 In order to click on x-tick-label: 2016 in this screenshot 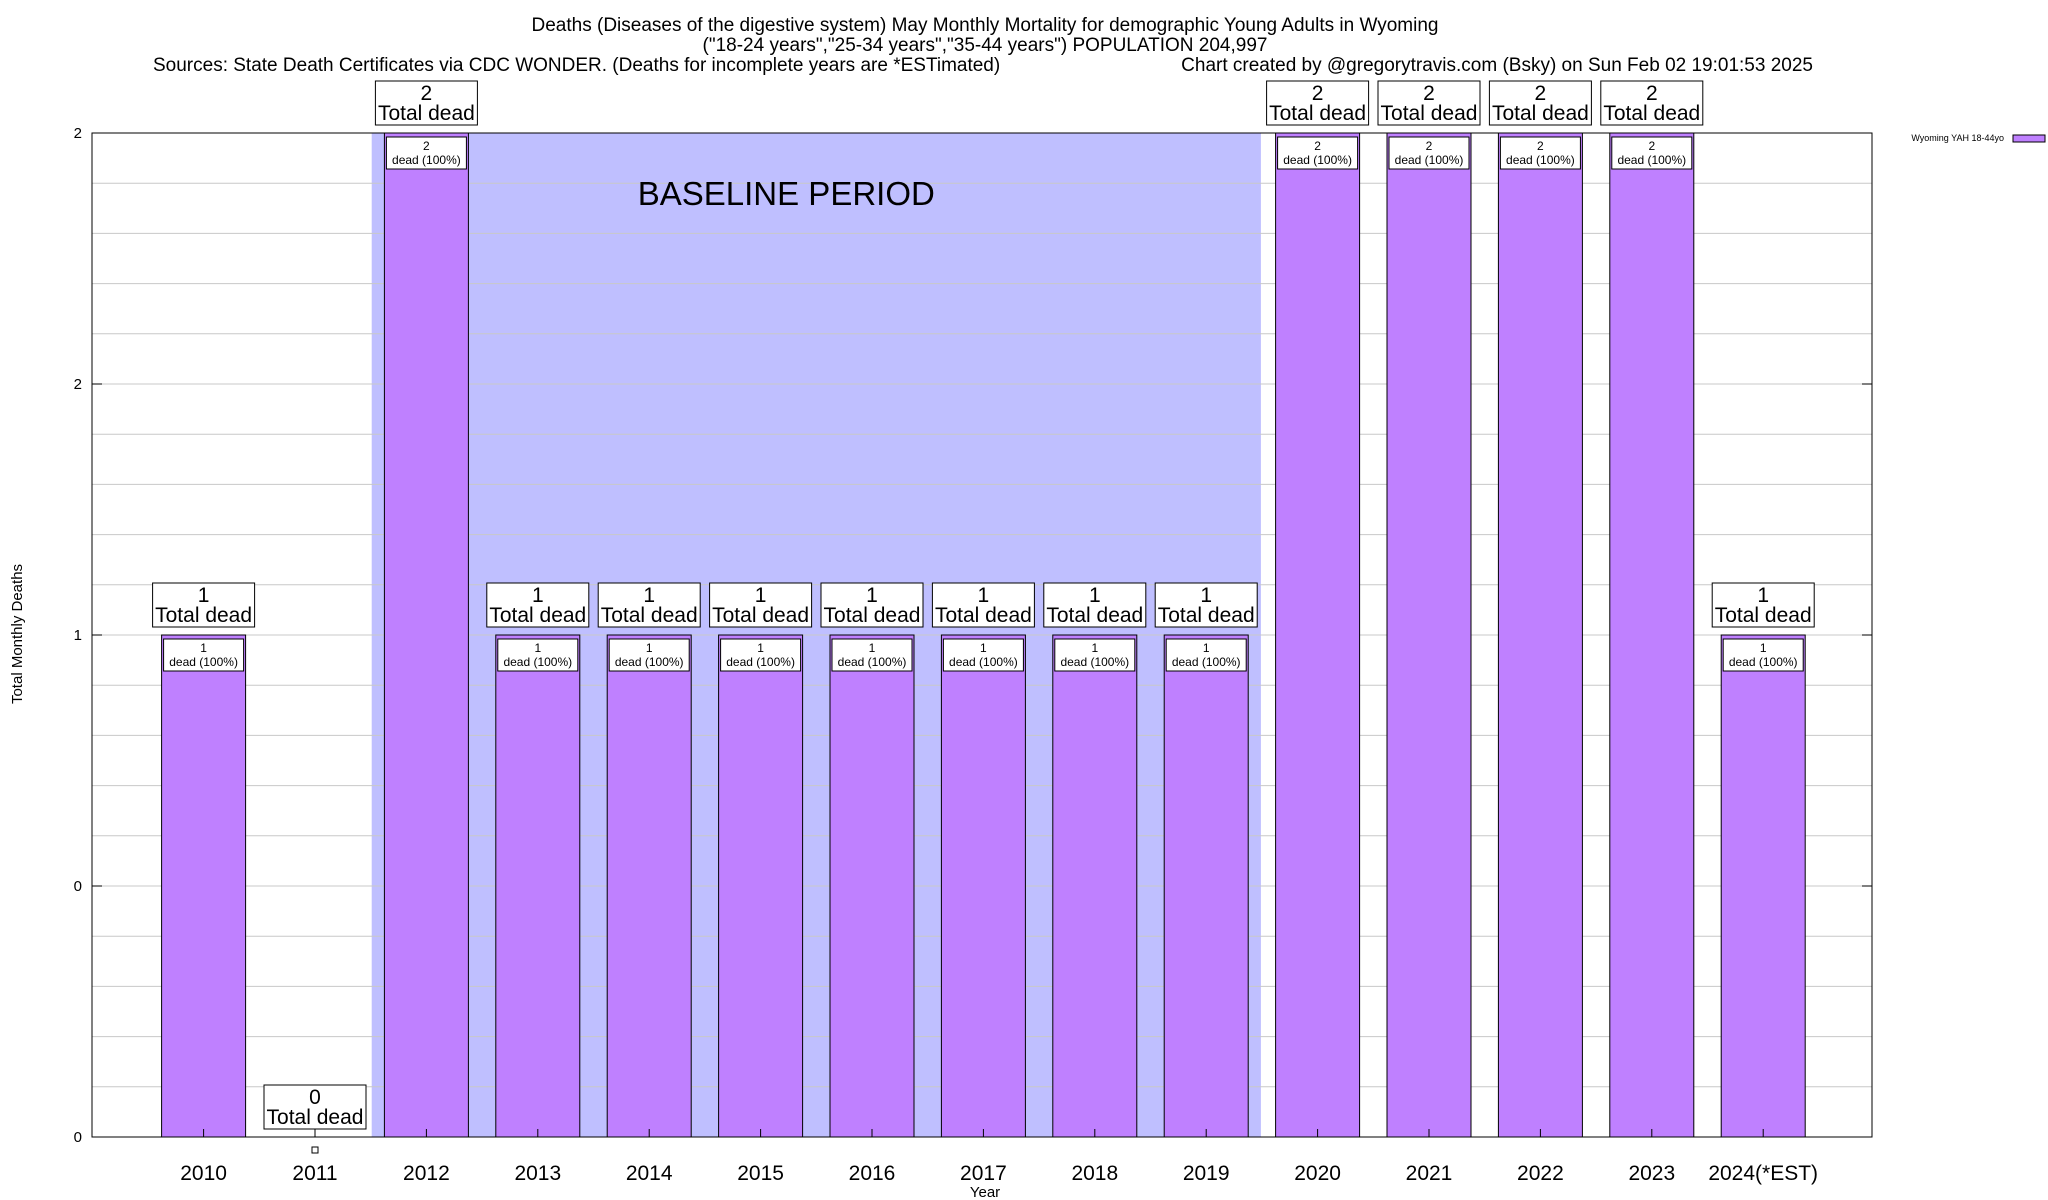, I will do `click(872, 1173)`.